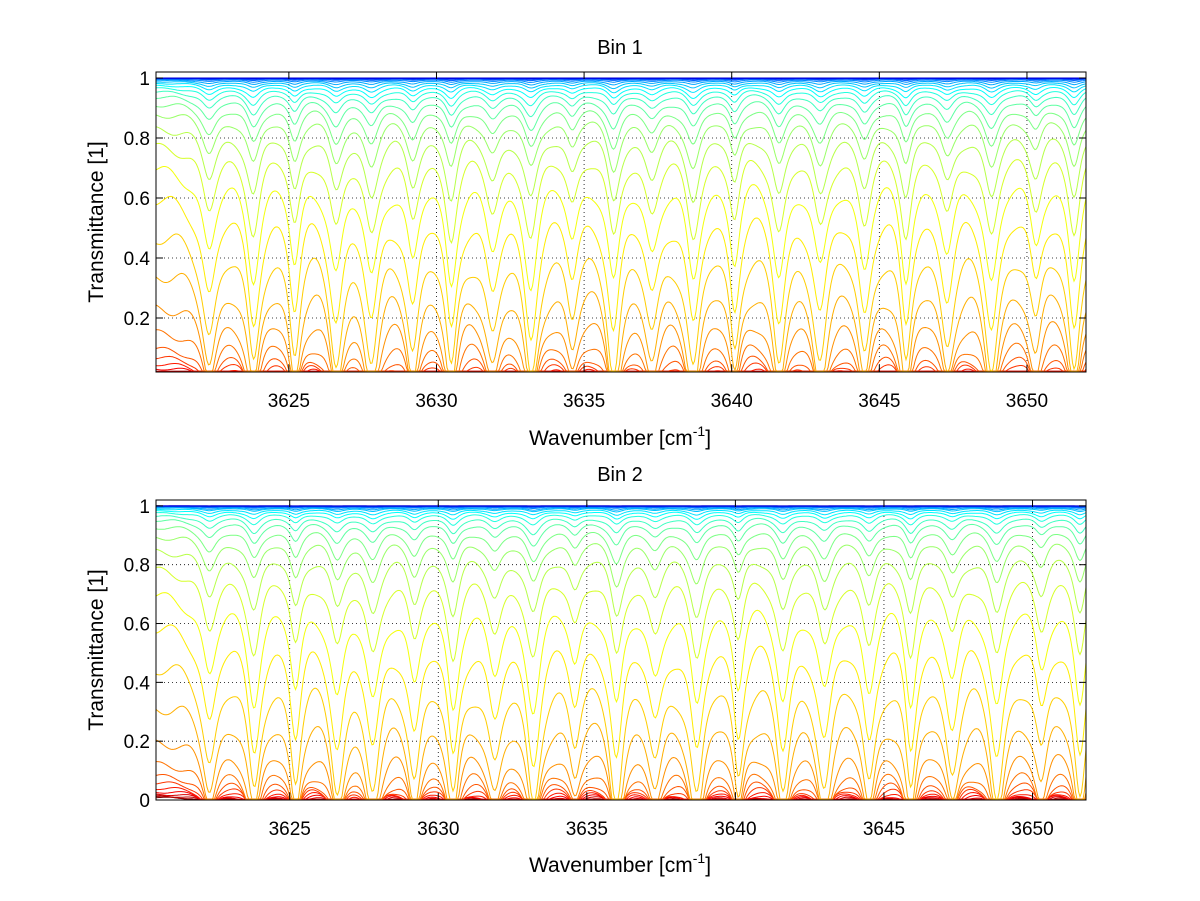 The image size is (1200, 901). I want to click on panel-1-x-axis-label-end: ], so click(708, 438).